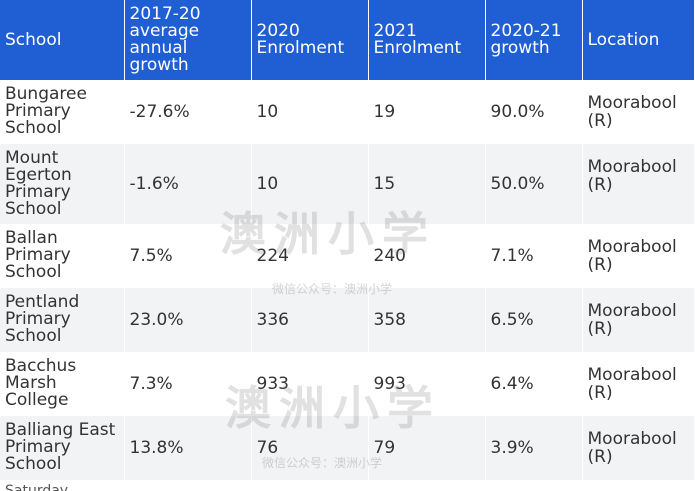 The width and height of the screenshot is (695, 491). I want to click on header-location: Location, so click(638, 40).